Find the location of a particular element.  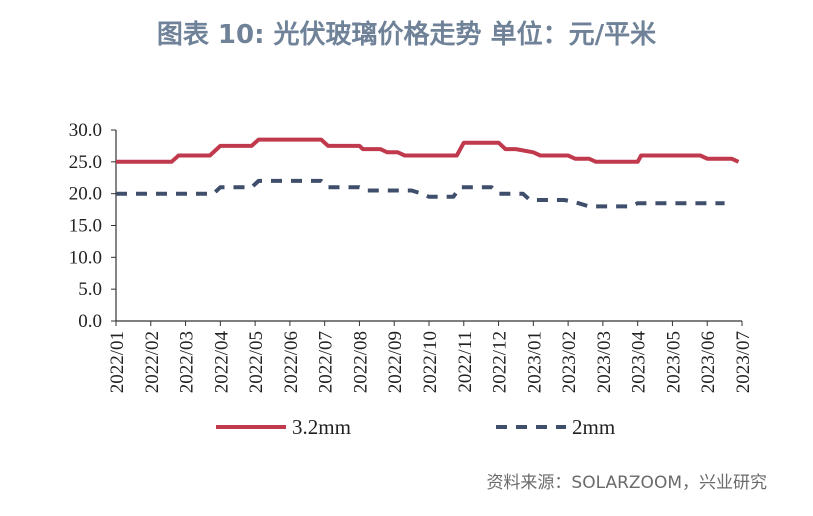

x-tick-label: 2022/02 is located at coordinates (152, 362).